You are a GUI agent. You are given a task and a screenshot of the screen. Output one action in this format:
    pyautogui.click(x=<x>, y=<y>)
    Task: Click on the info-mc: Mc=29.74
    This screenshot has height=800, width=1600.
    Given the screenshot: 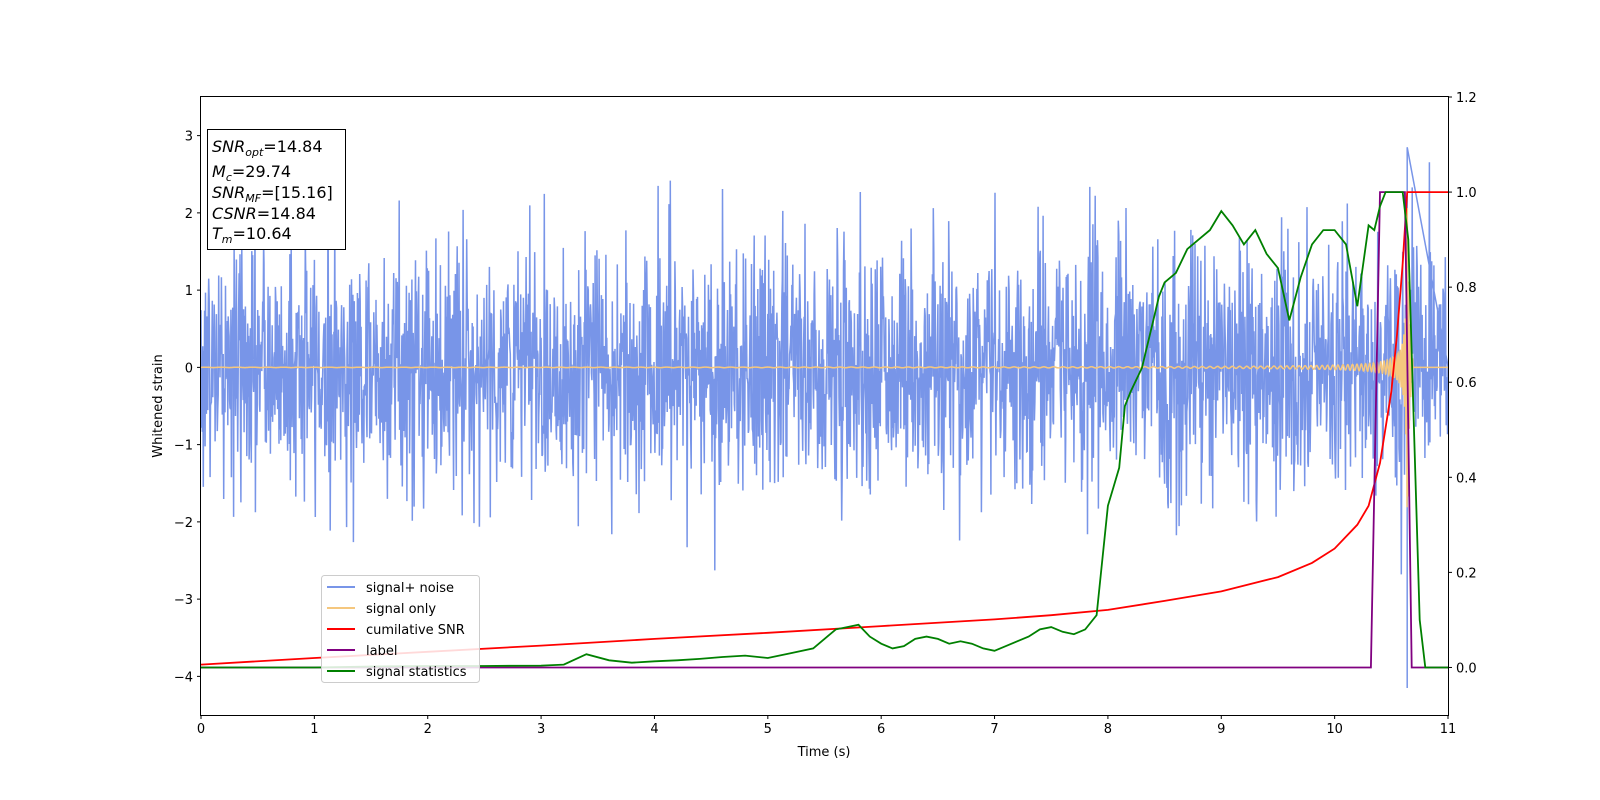 What is the action you would take?
    pyautogui.click(x=251, y=173)
    